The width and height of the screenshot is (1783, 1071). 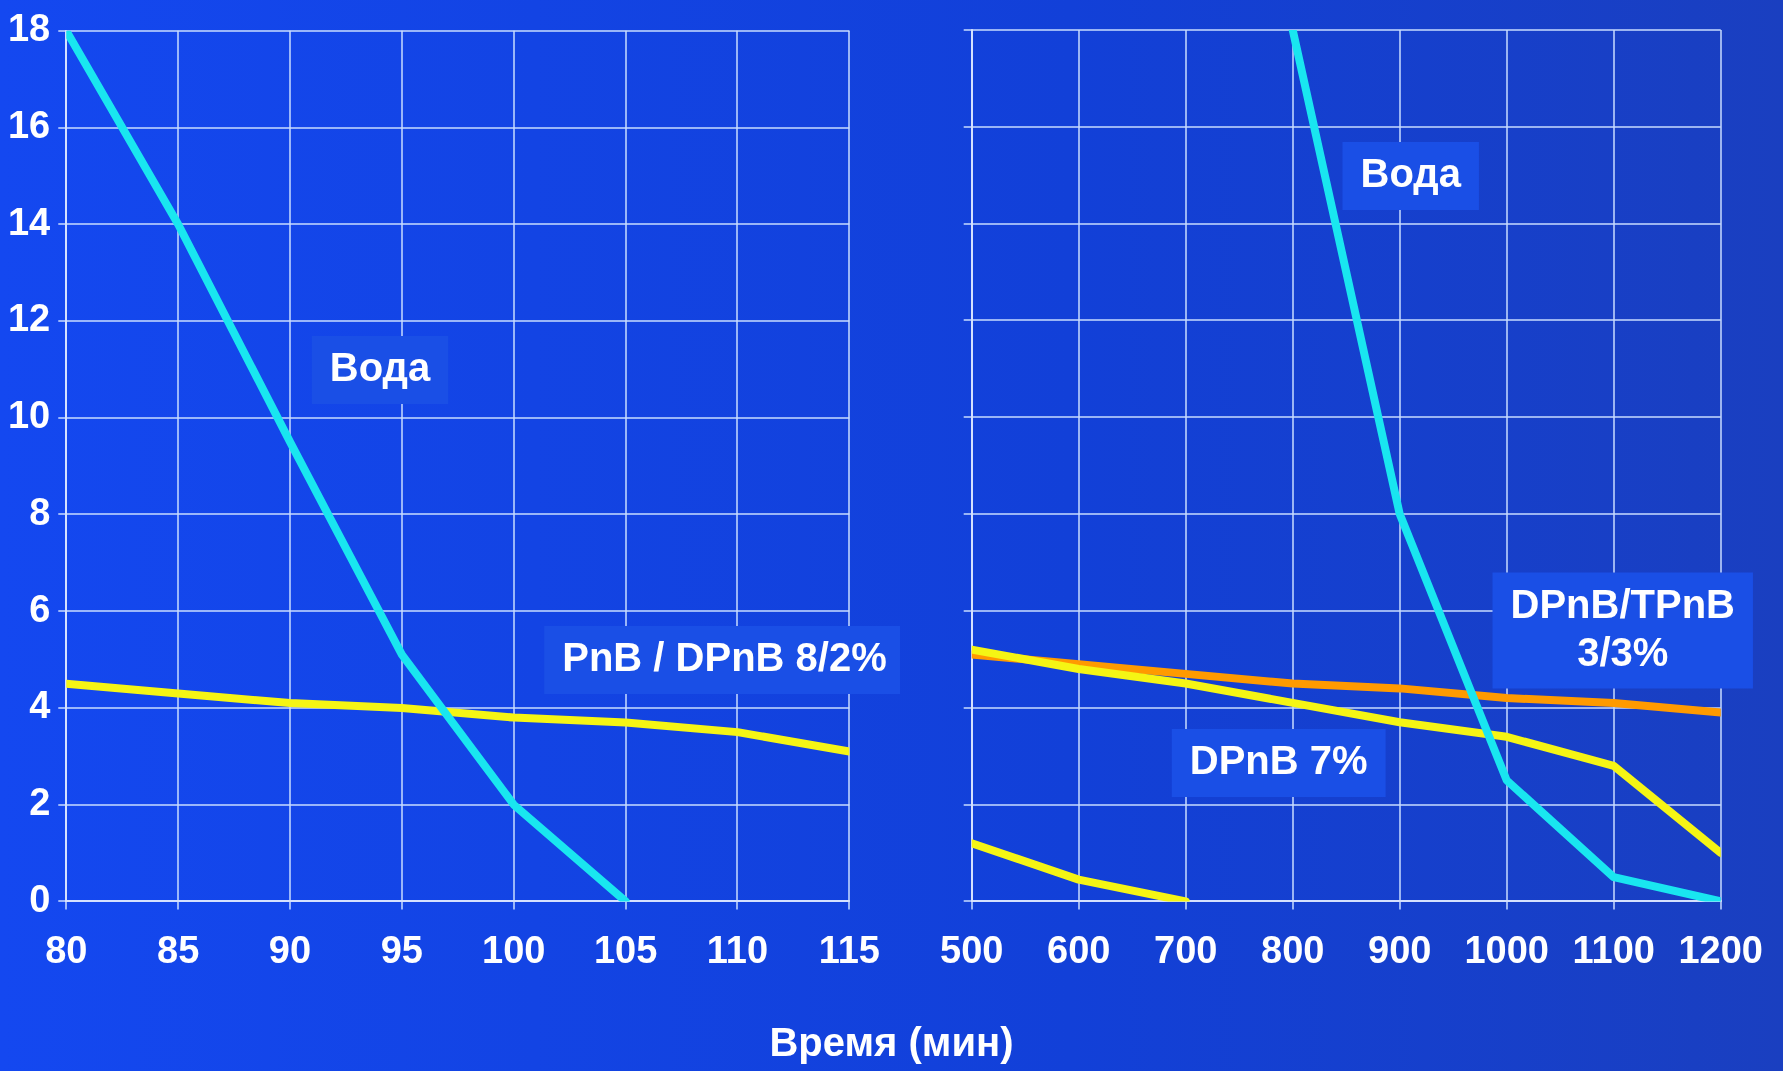 What do you see at coordinates (625, 949) in the screenshot?
I see `x-tick-label: 105` at bounding box center [625, 949].